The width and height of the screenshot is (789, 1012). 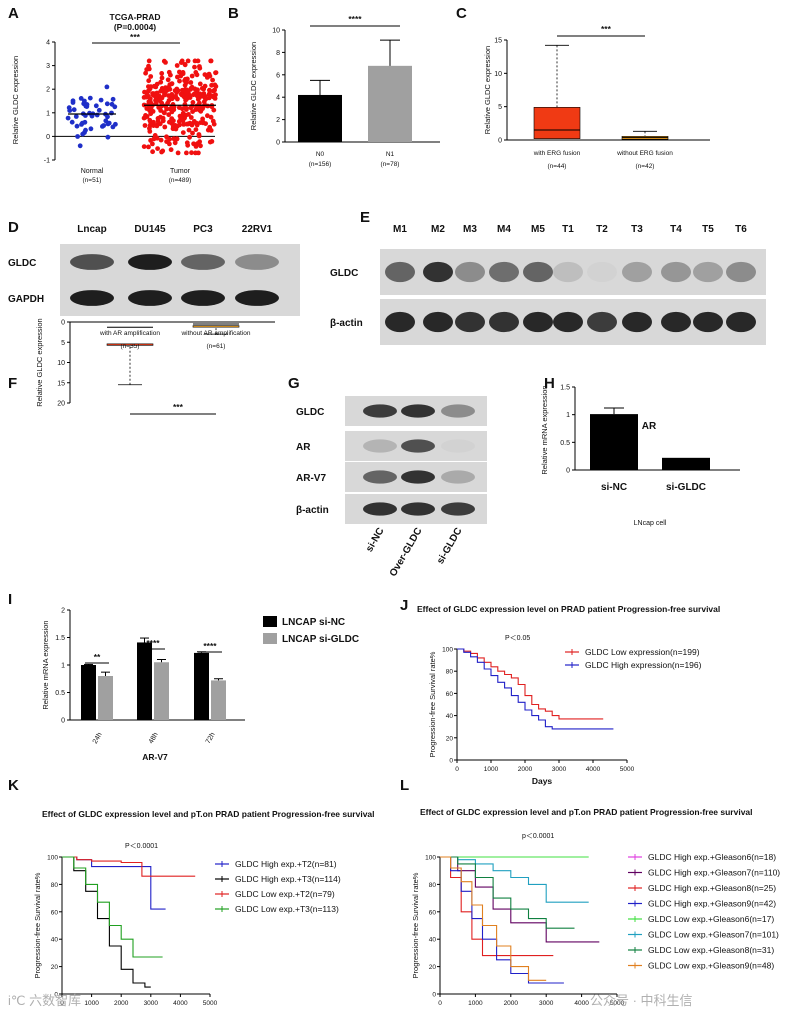 What do you see at coordinates (312, 510) in the screenshot?
I see `panel-g-row-label: β-actin` at bounding box center [312, 510].